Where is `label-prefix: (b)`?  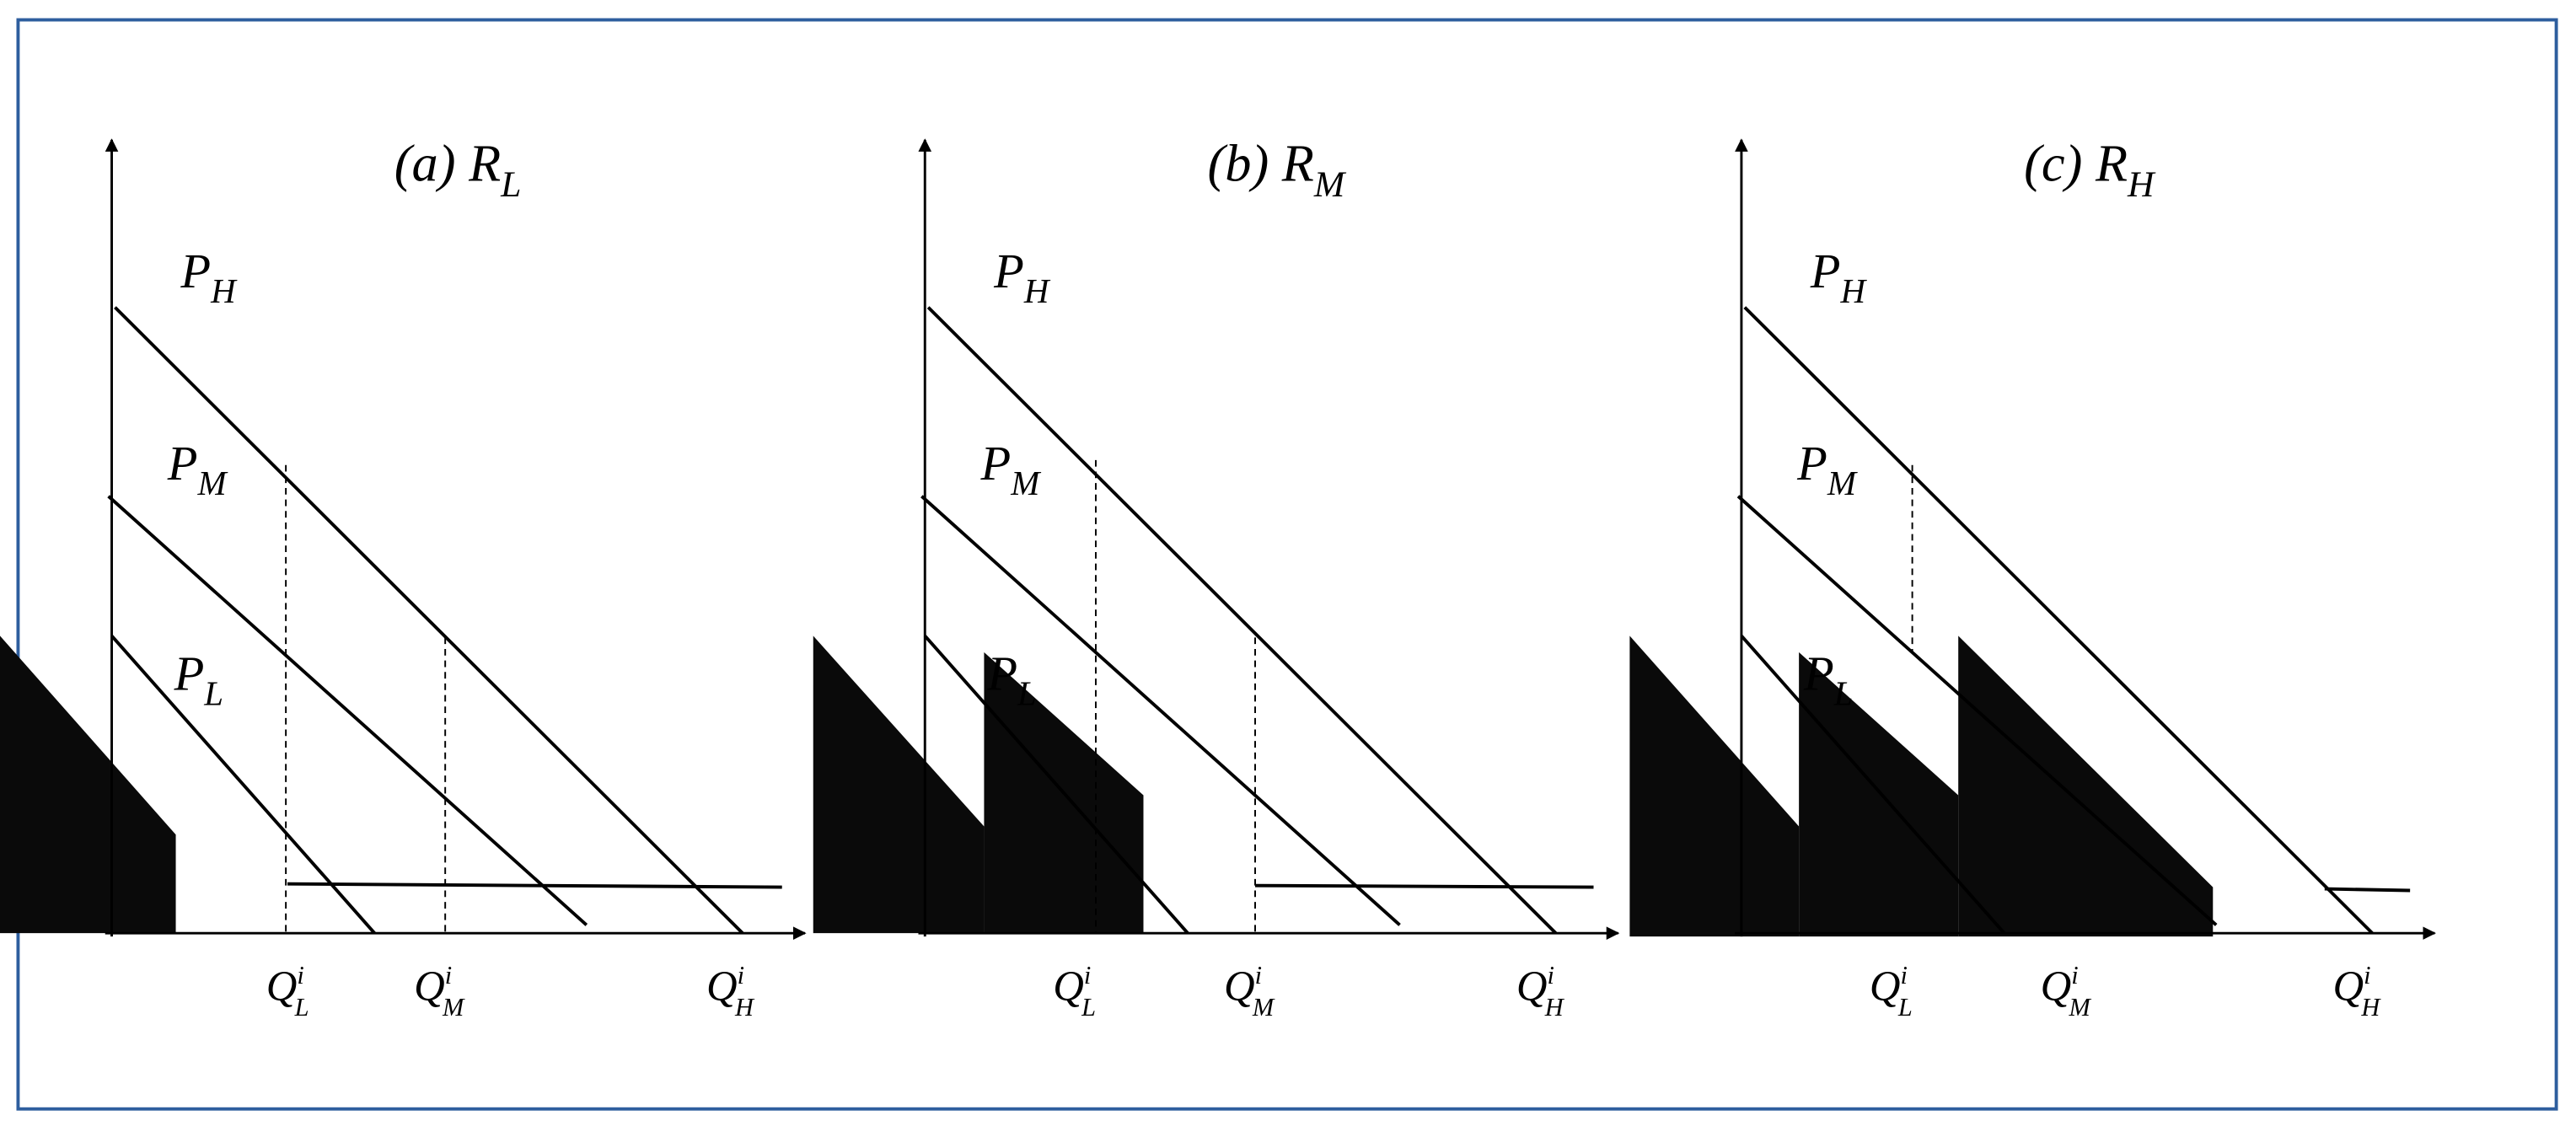
label-prefix: (b) is located at coordinates (1238, 164).